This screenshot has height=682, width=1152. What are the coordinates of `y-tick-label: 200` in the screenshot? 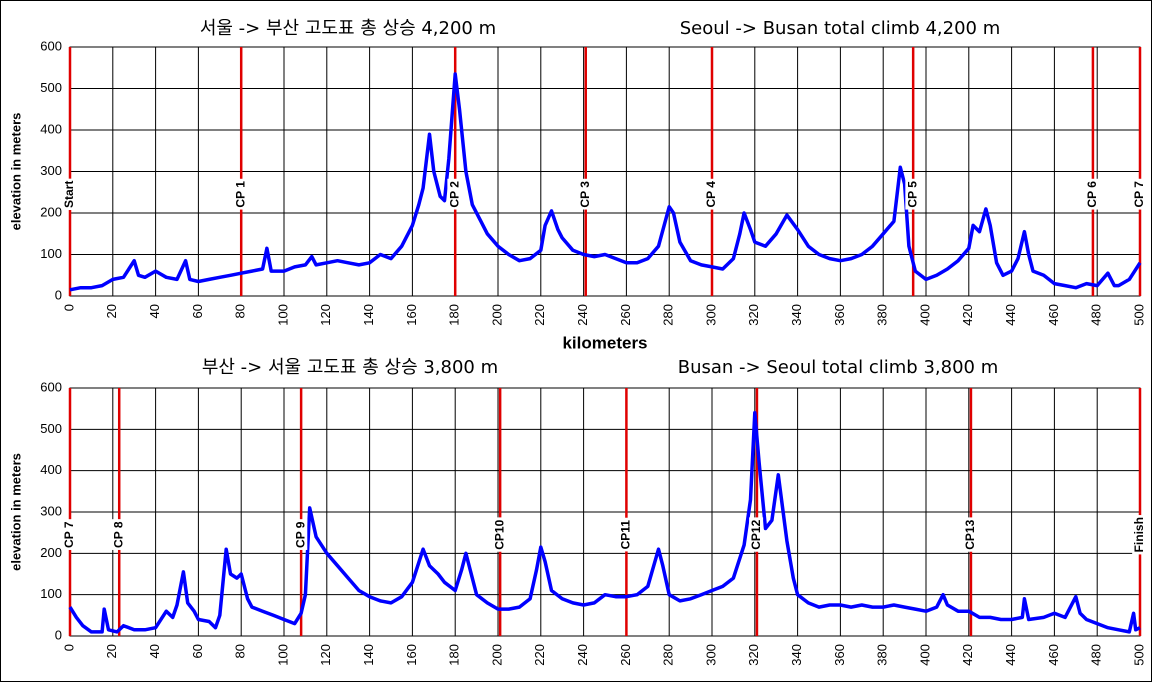 It's located at (51, 552).